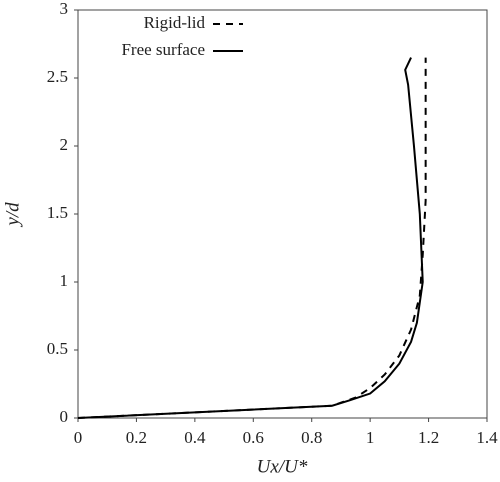 Image resolution: width=500 pixels, height=482 pixels. What do you see at coordinates (64, 280) in the screenshot?
I see `y-tick-label: 1` at bounding box center [64, 280].